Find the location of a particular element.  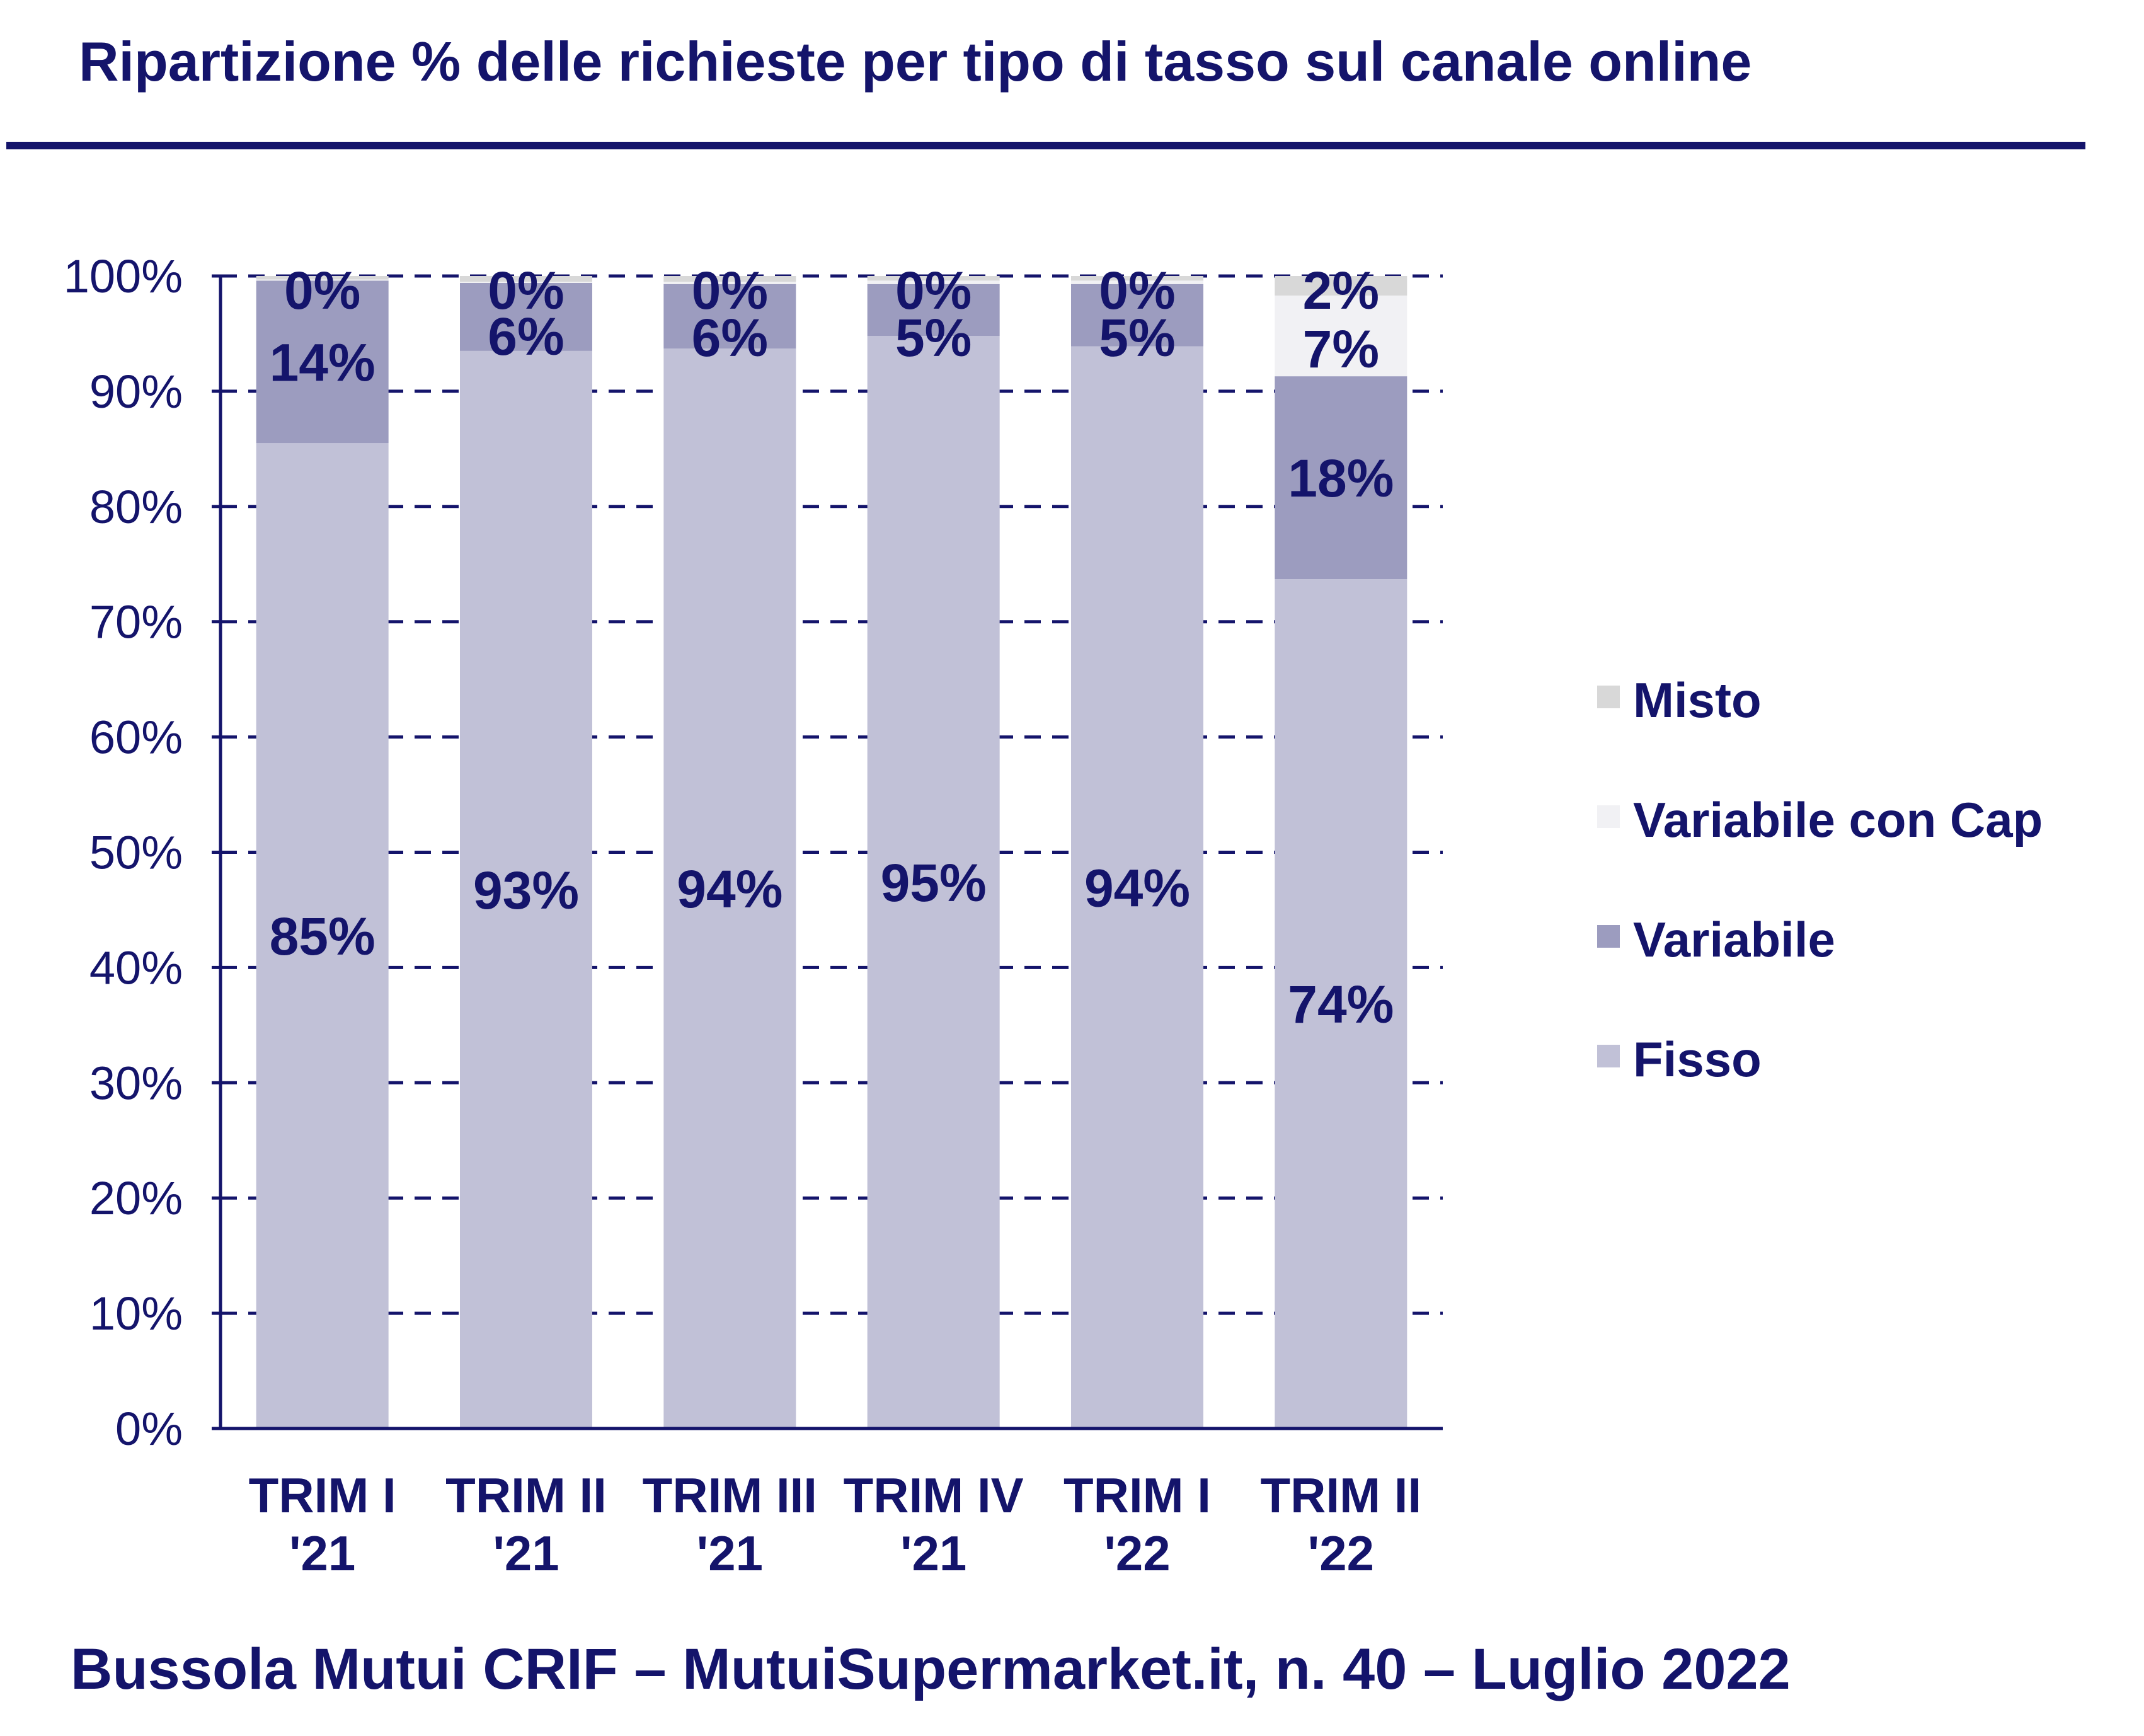

legend-label: Fisso is located at coordinates (1698, 1059).